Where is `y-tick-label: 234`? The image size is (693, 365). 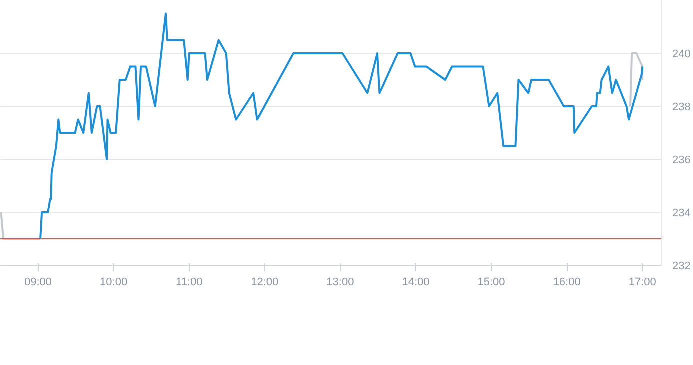 y-tick-label: 234 is located at coordinates (681, 214).